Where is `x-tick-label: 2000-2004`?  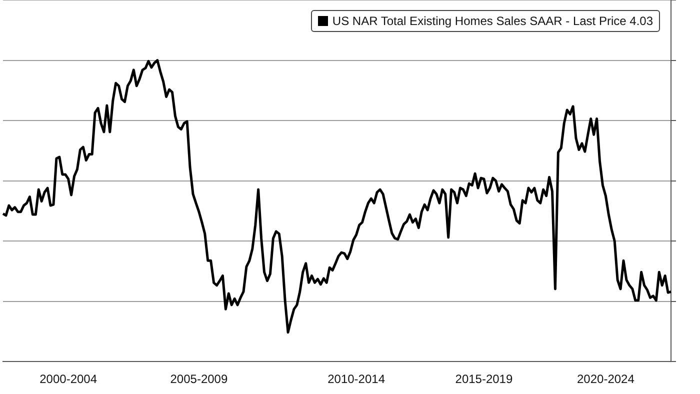 x-tick-label: 2000-2004 is located at coordinates (69, 379).